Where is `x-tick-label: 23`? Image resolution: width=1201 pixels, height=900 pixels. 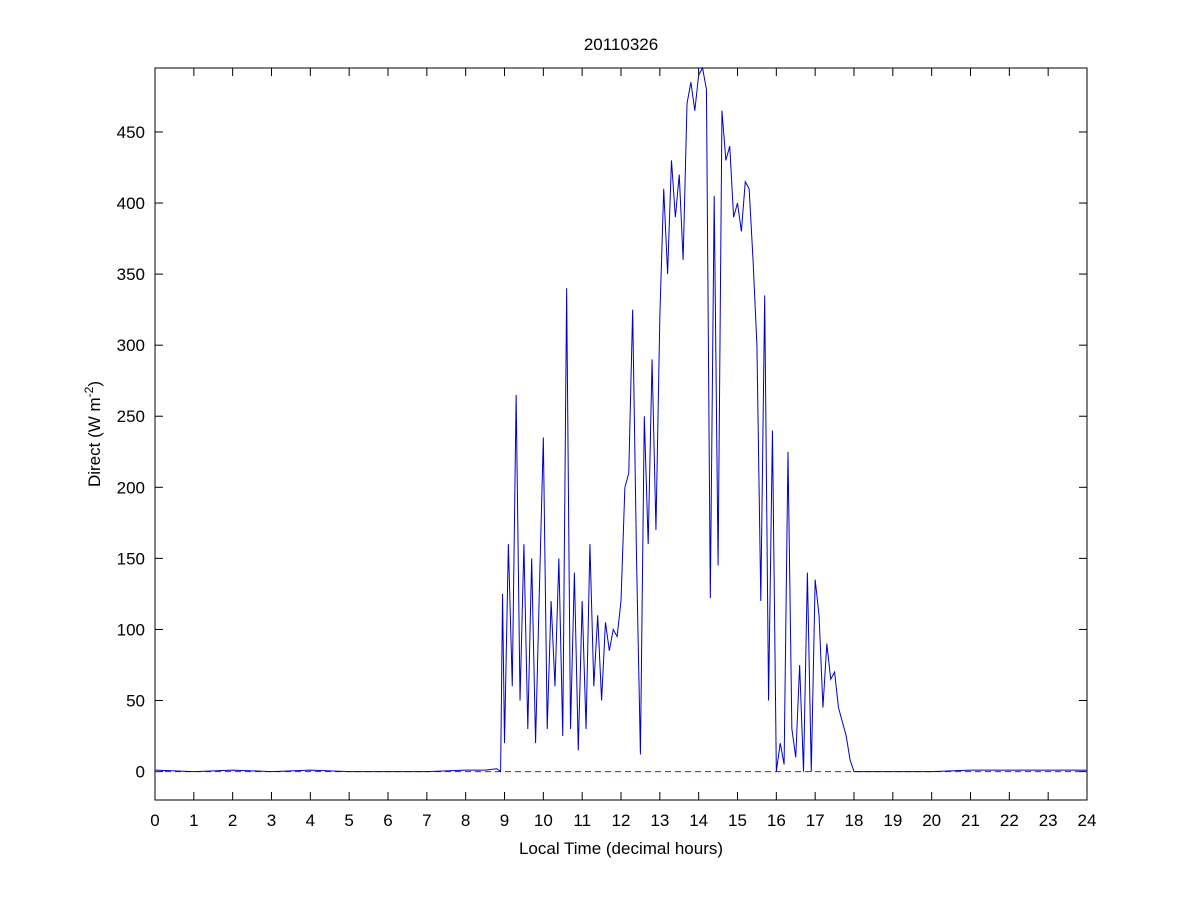 x-tick-label: 23 is located at coordinates (1048, 820).